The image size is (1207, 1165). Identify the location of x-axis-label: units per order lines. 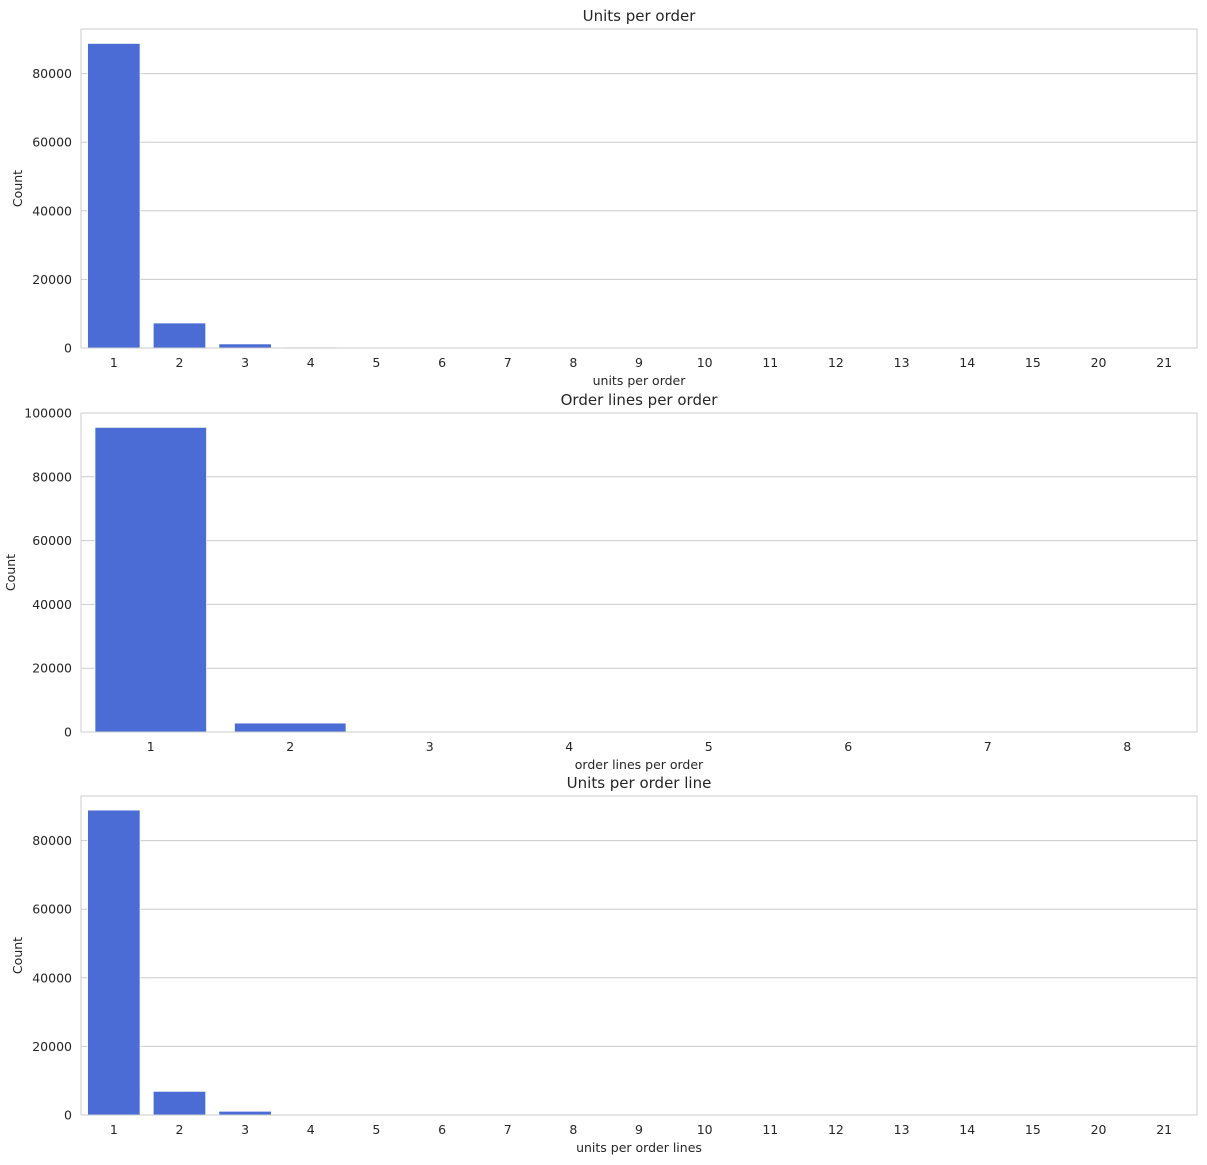
(639, 1147).